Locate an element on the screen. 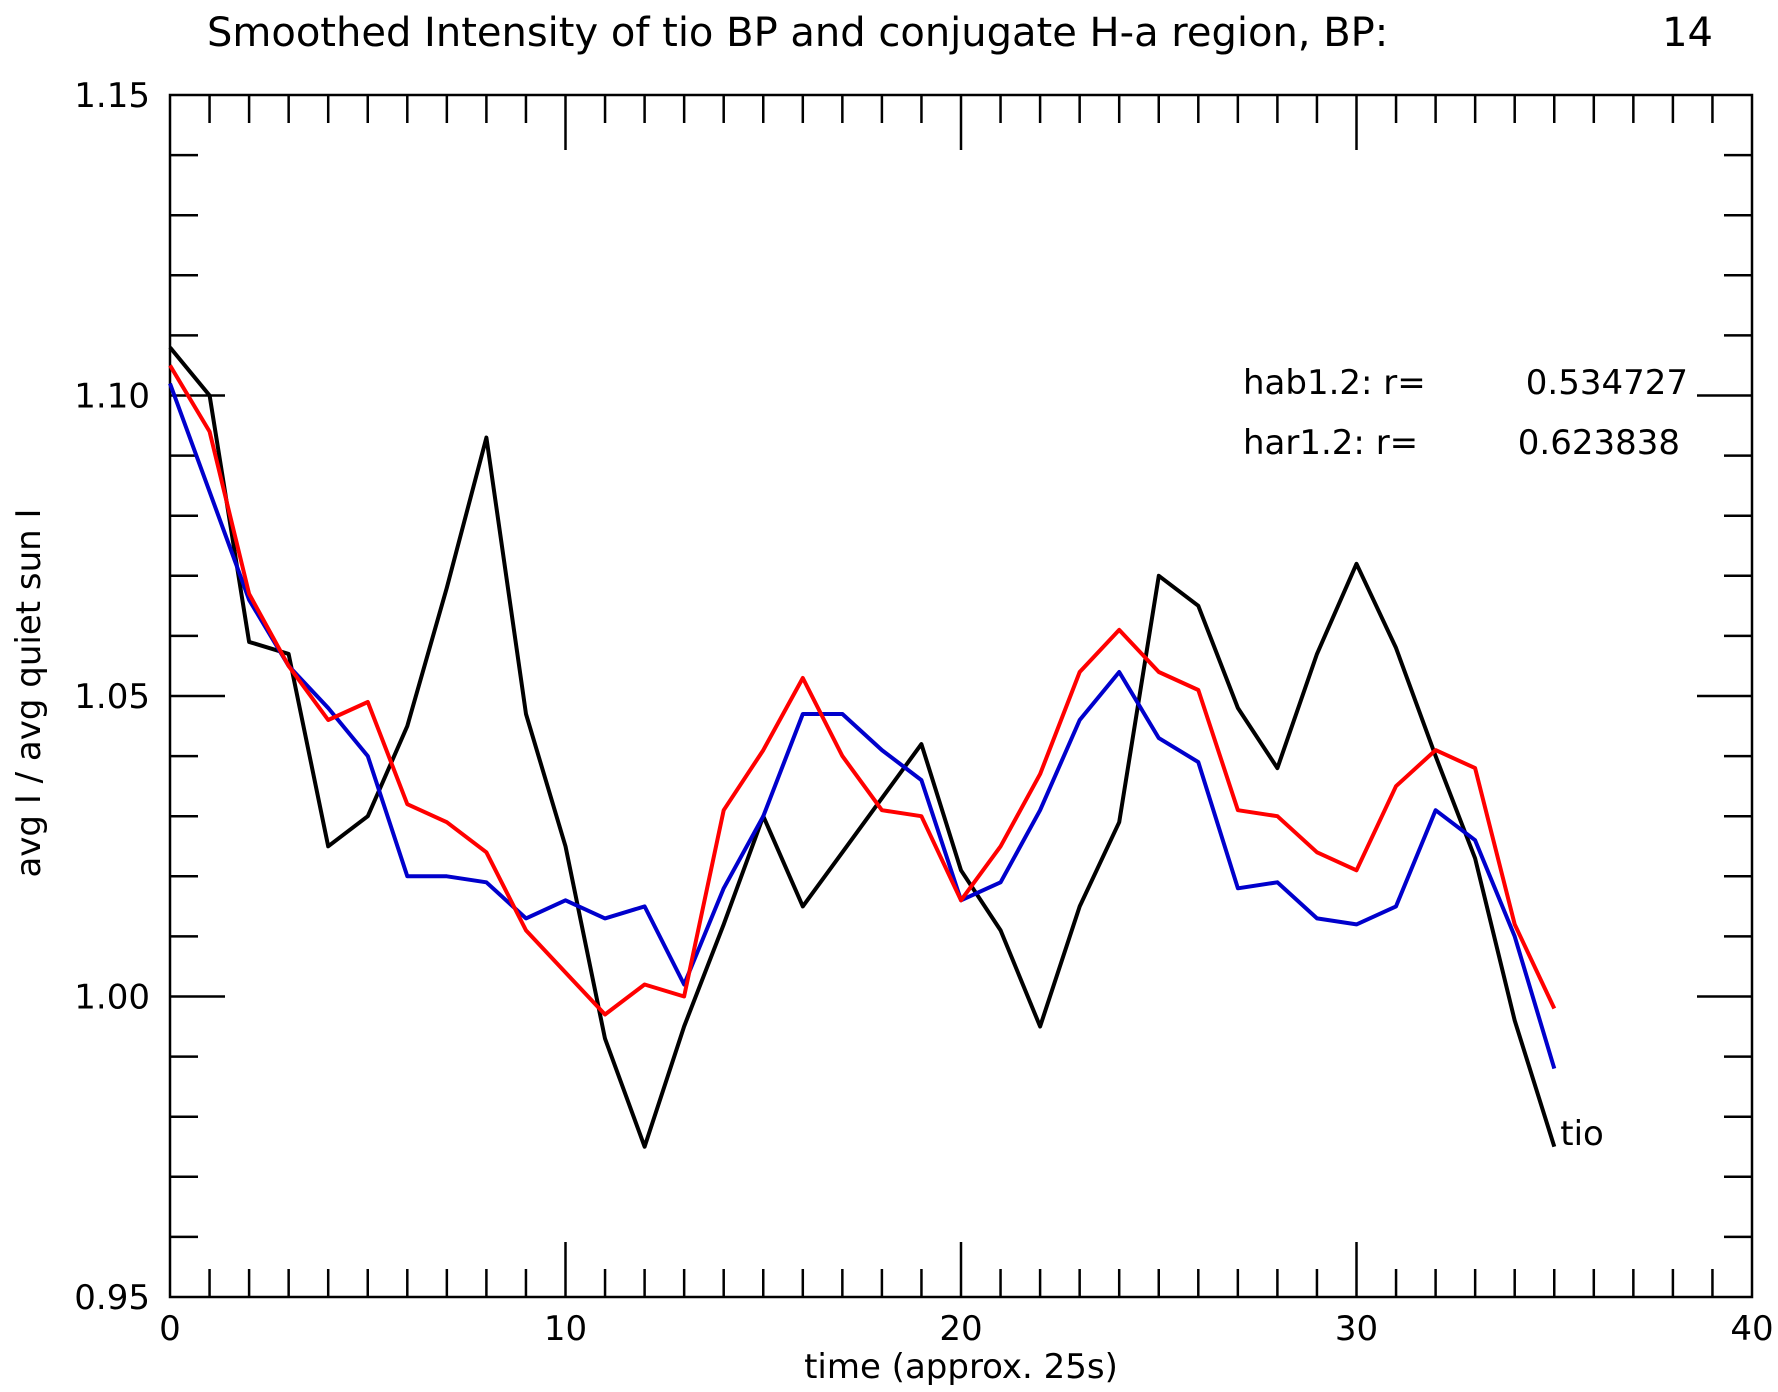 The image size is (1778, 1392). chart-title-value: 14 is located at coordinates (1687, 33).